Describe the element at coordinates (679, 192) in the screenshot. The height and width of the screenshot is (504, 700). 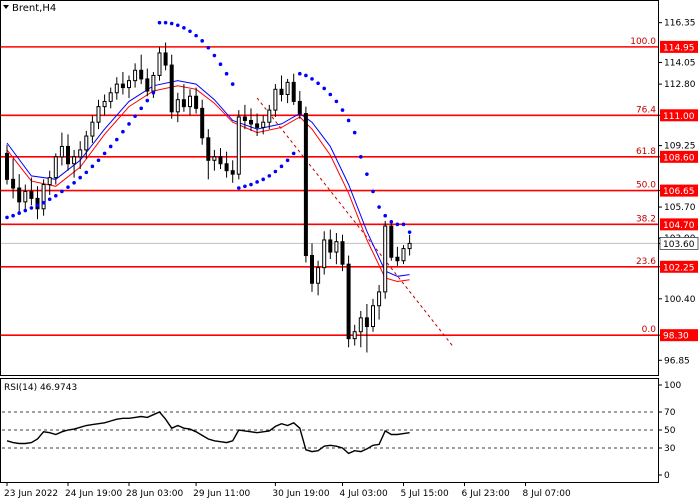
I see `fib-price-badge-text: 106.65` at that location.